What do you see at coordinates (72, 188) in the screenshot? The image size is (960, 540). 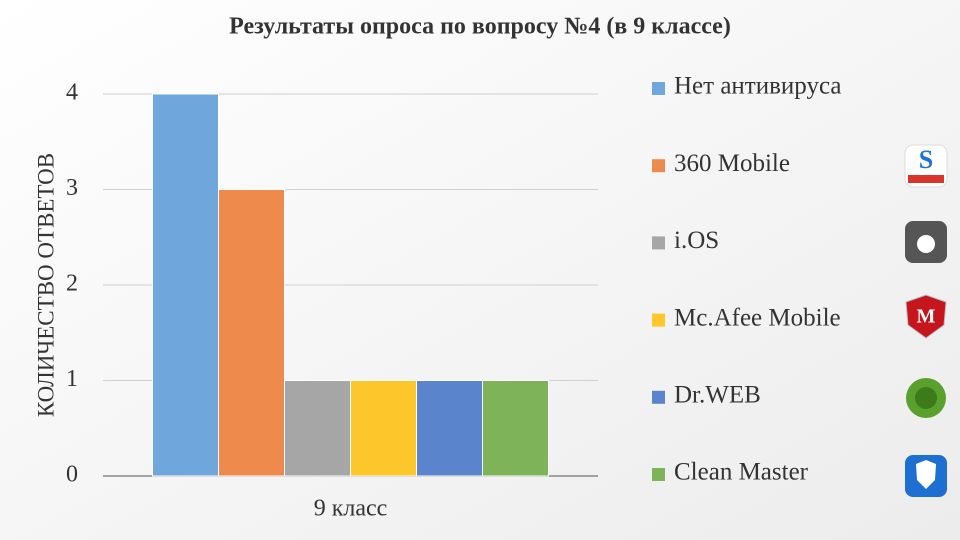 I see `y-tick-label: 3` at bounding box center [72, 188].